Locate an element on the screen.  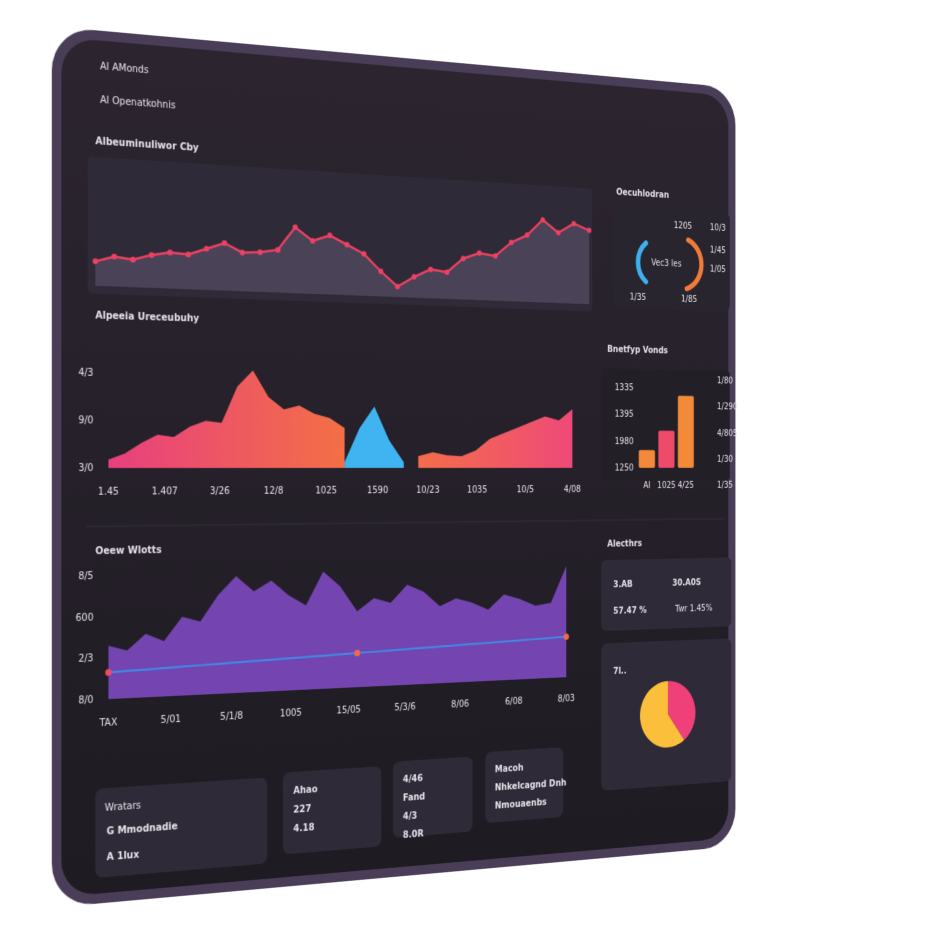
gauge-label: 10/3 is located at coordinates (718, 228).